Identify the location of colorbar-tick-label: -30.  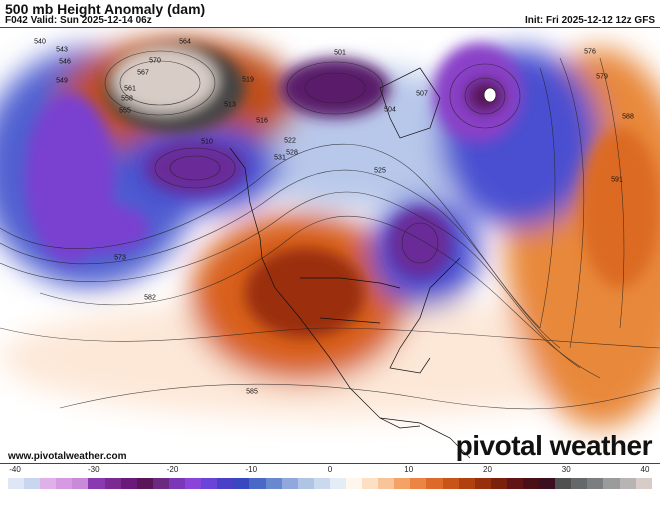
(93, 469).